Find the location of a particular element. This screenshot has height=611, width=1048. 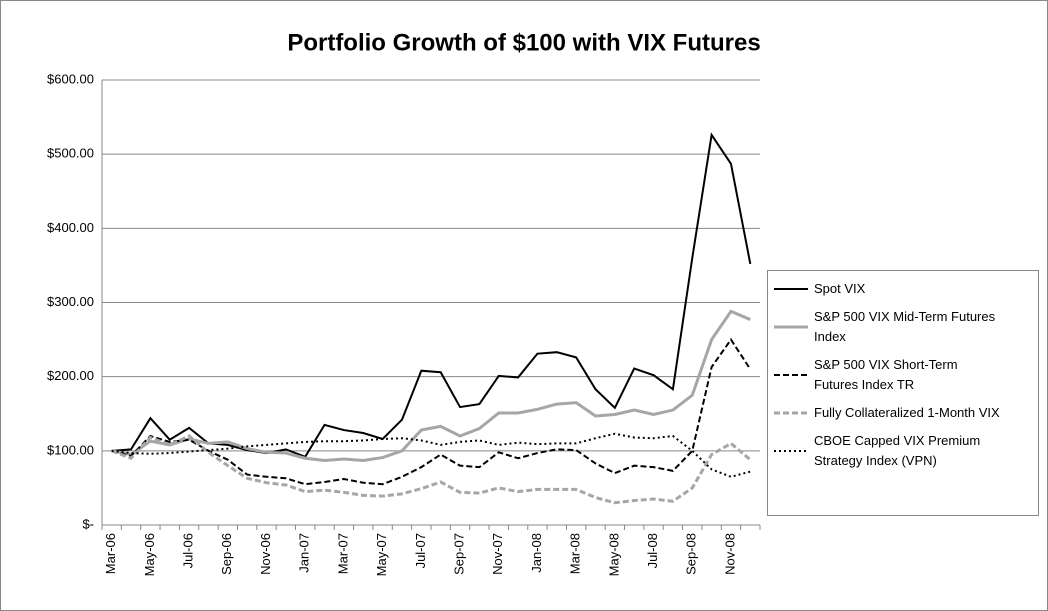

x-tick-label: Jul-08 is located at coordinates (652, 550).